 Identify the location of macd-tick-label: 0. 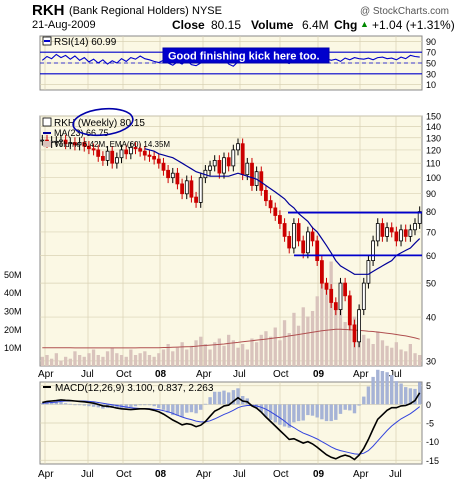
(428, 405).